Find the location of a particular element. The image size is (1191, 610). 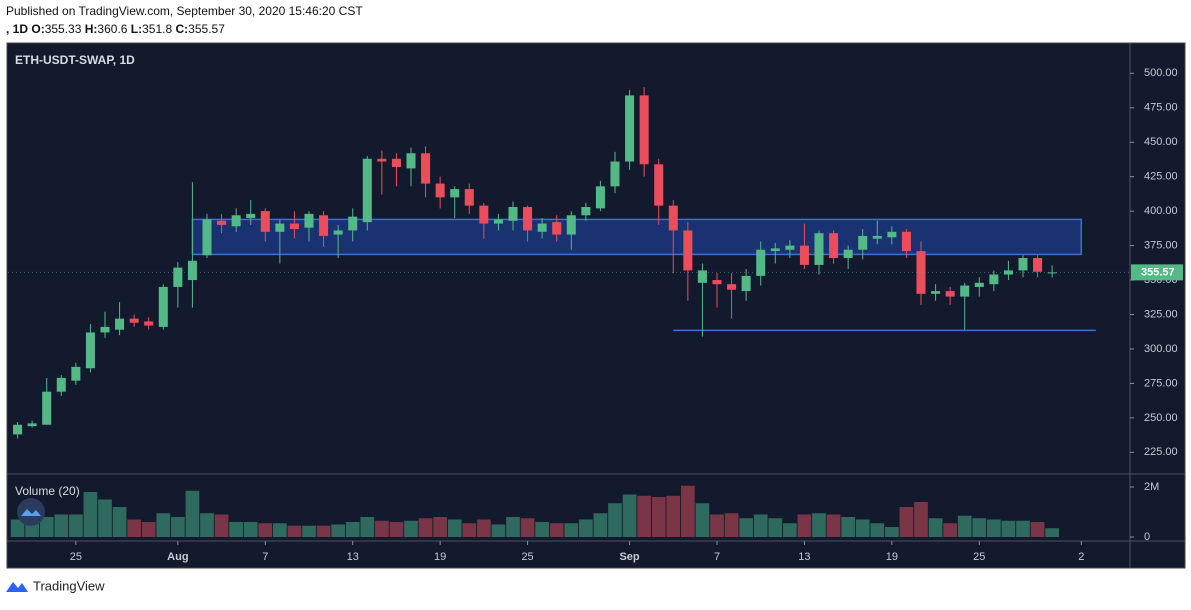

symbol-title: ETH-USDT-SWAP, 1D is located at coordinates (75, 60).